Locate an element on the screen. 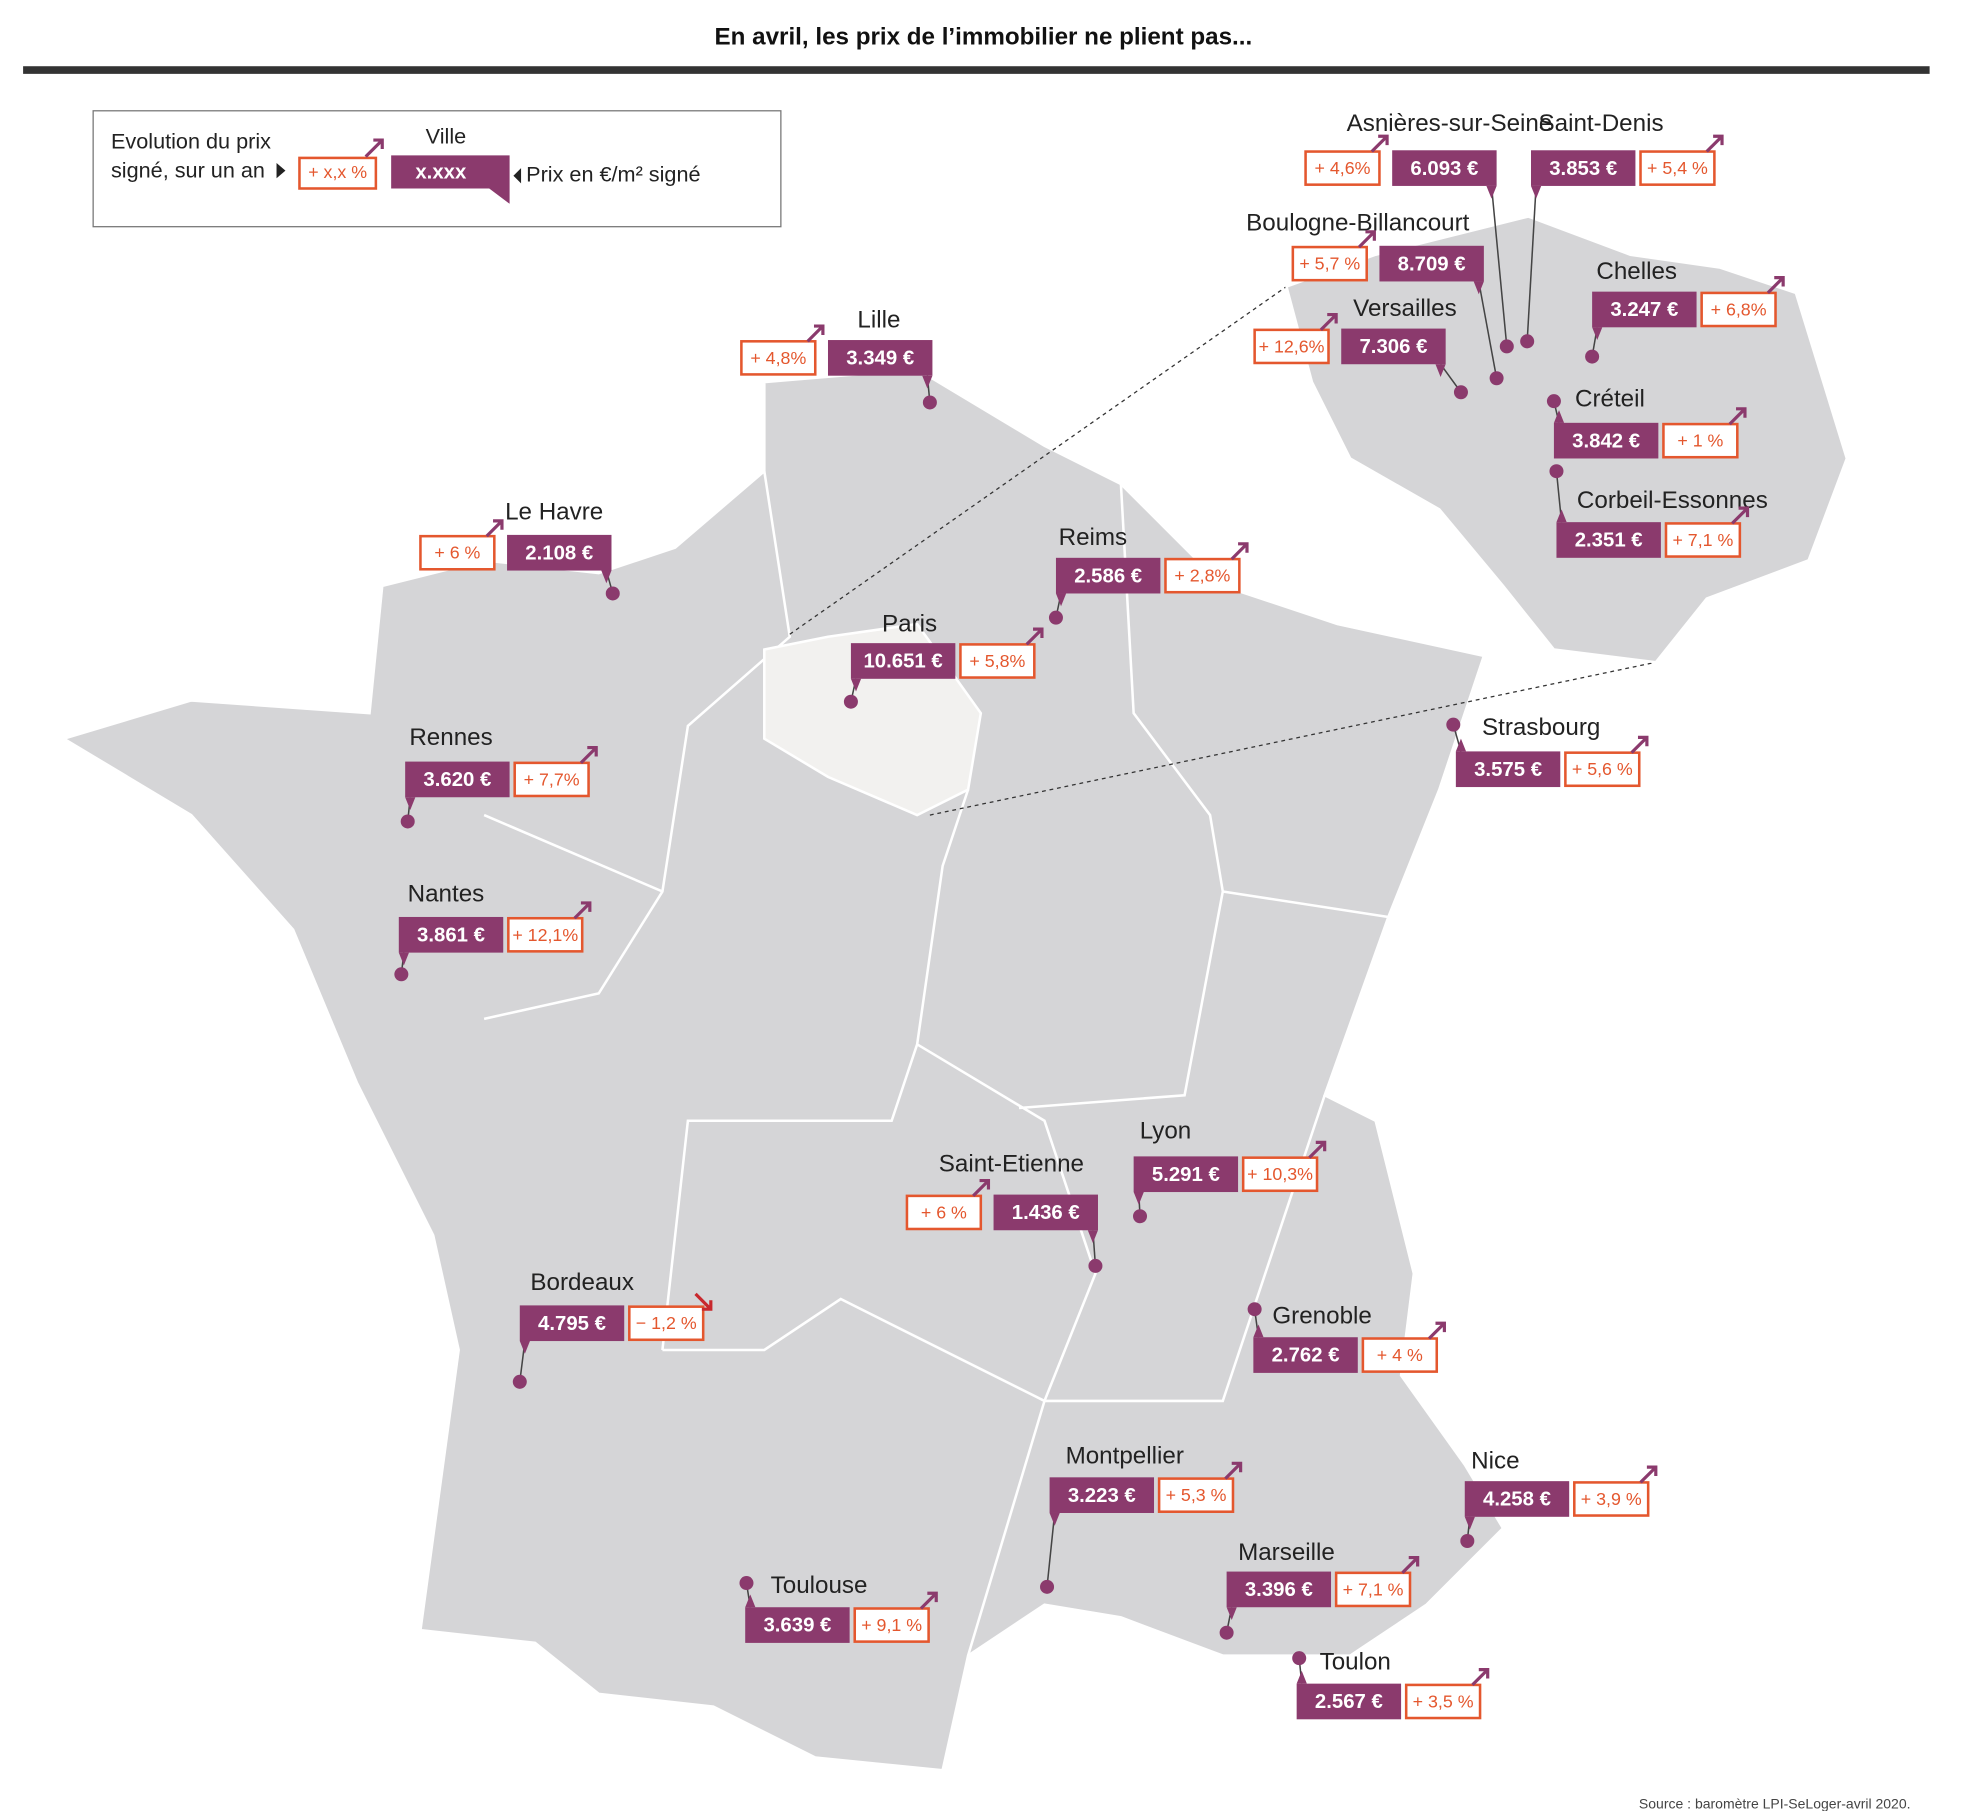 The width and height of the screenshot is (1968, 1811). price: 3.349 € is located at coordinates (880, 359).